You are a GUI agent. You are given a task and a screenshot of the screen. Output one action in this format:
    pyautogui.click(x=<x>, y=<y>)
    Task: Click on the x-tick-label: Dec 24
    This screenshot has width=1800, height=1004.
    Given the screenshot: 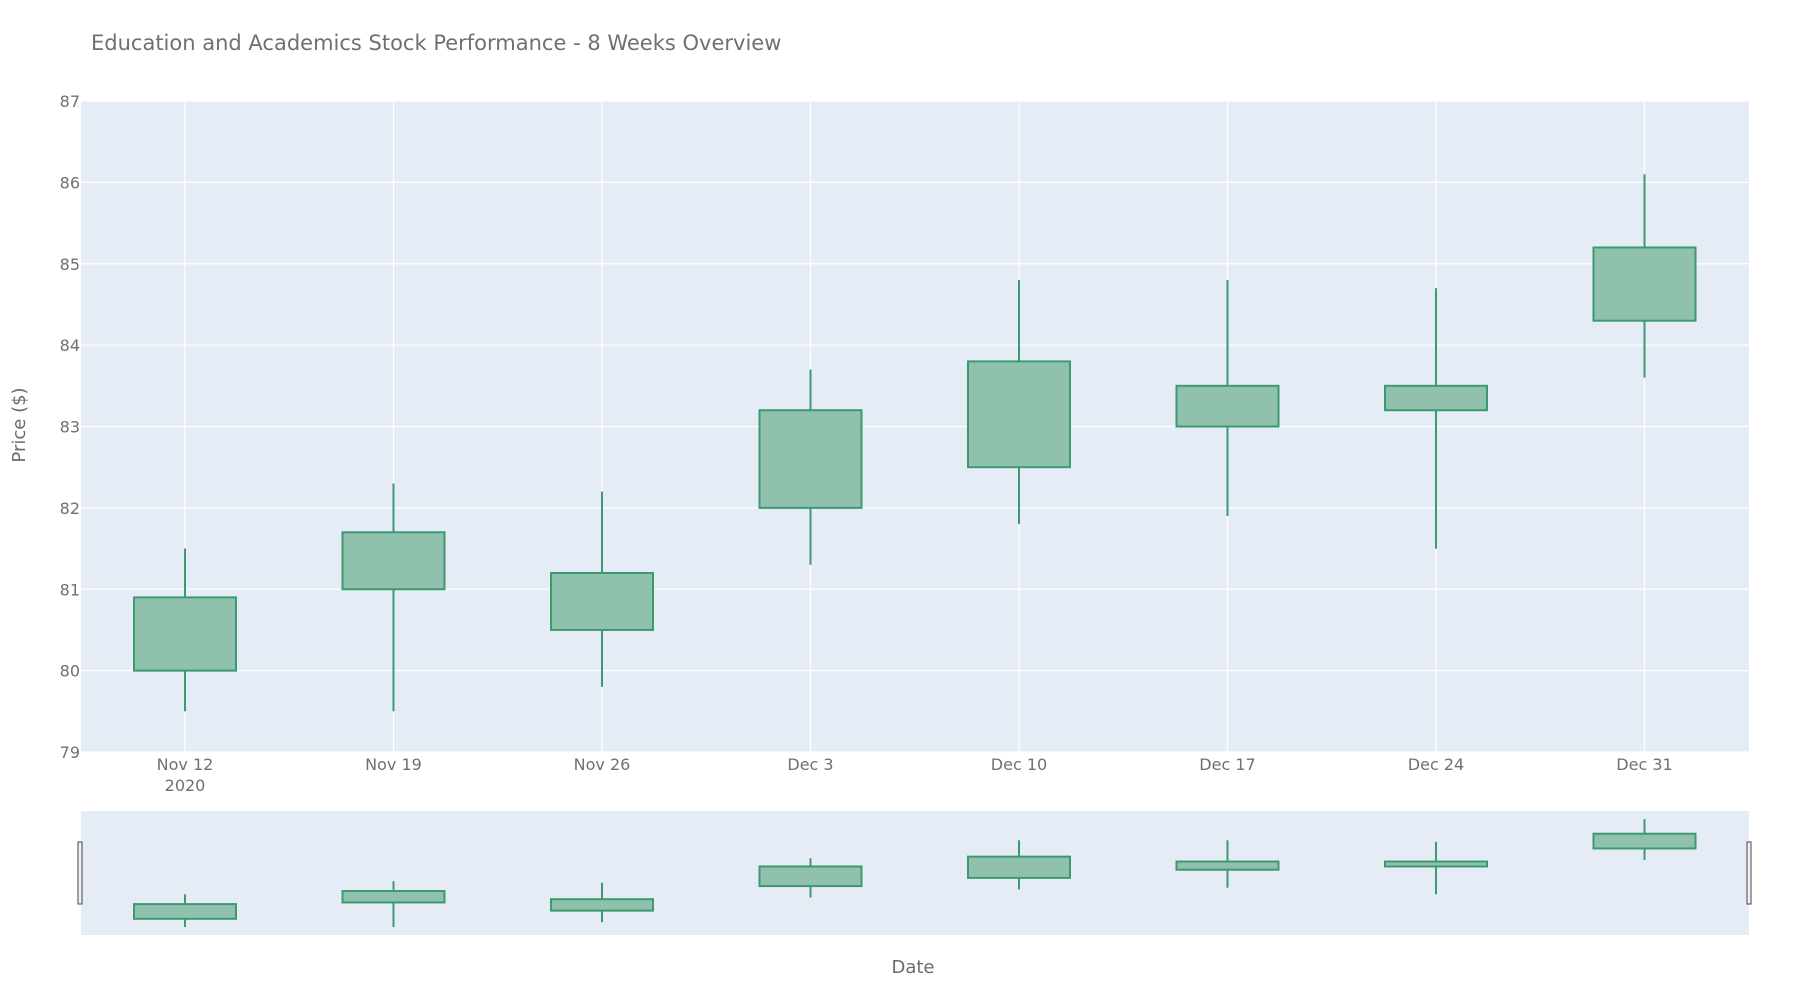 What is the action you would take?
    pyautogui.click(x=1436, y=764)
    